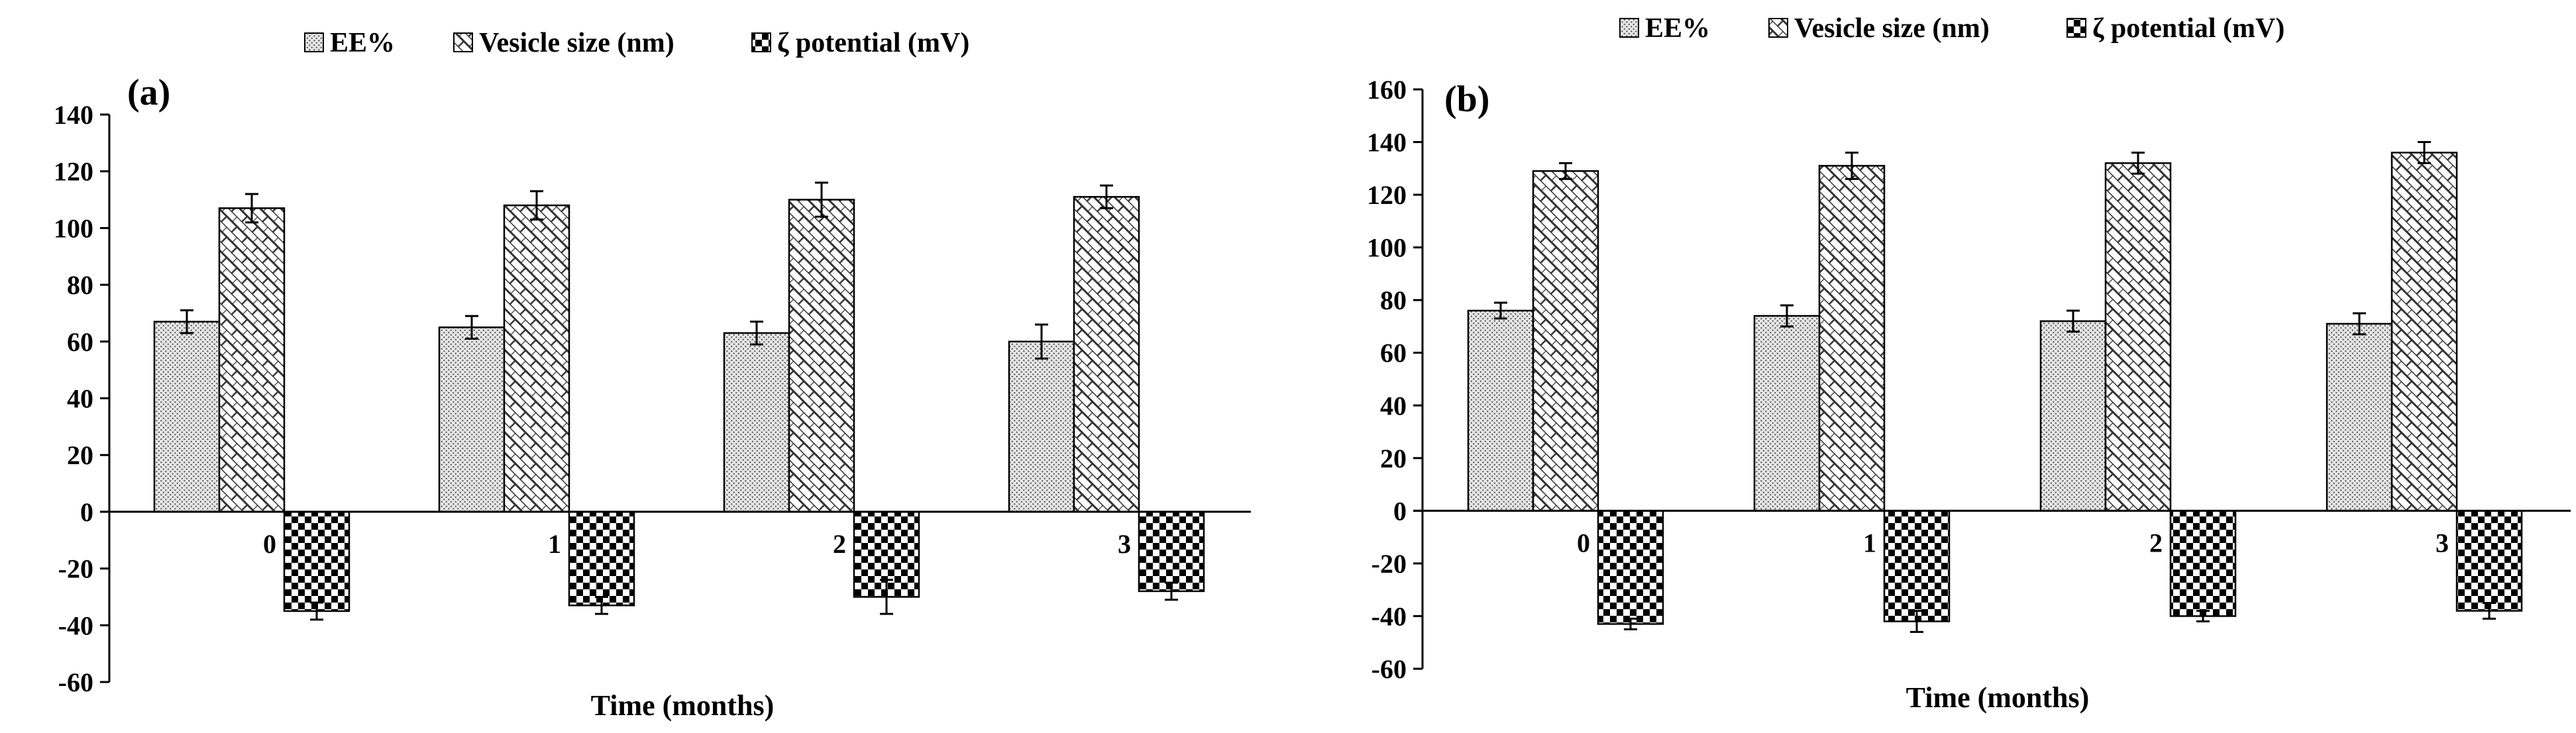 Image resolution: width=2576 pixels, height=733 pixels. I want to click on y-tick-label: 160, so click(1387, 90).